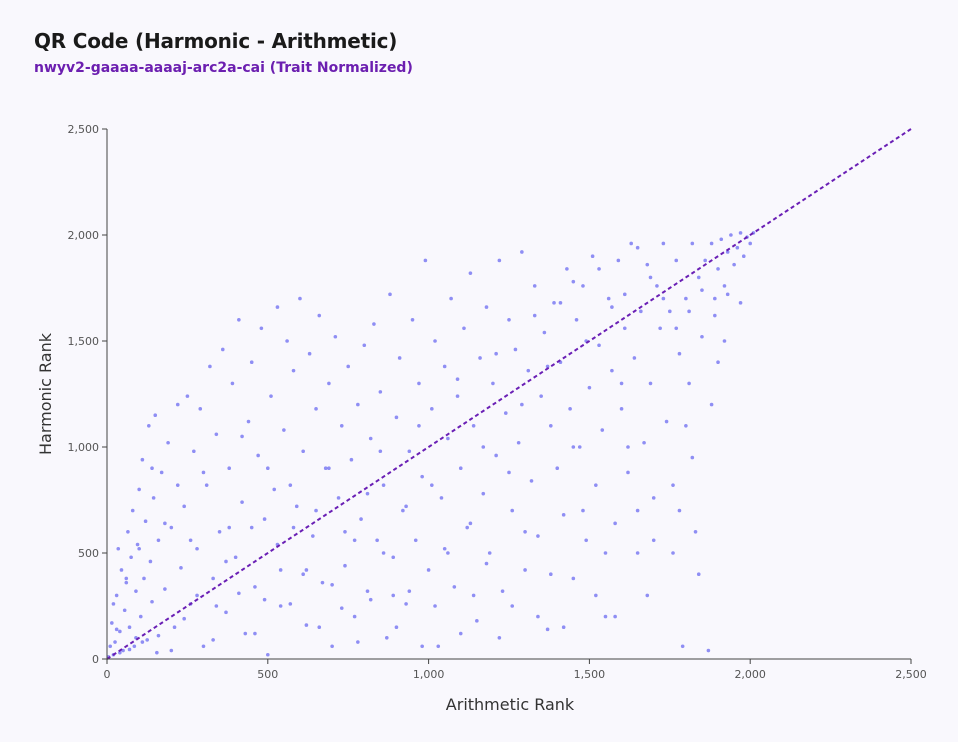  Describe the element at coordinates (216, 41) in the screenshot. I see `chart-title: QR Code (Harmonic - Arithmetic)` at that location.